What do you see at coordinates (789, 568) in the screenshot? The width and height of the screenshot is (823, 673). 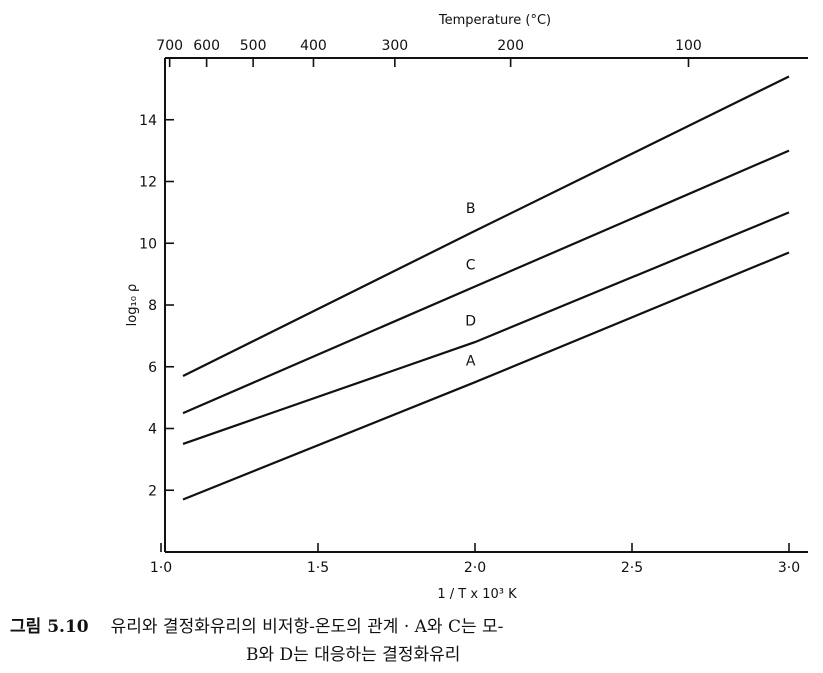 I see `x-tick-label: 3·0` at bounding box center [789, 568].